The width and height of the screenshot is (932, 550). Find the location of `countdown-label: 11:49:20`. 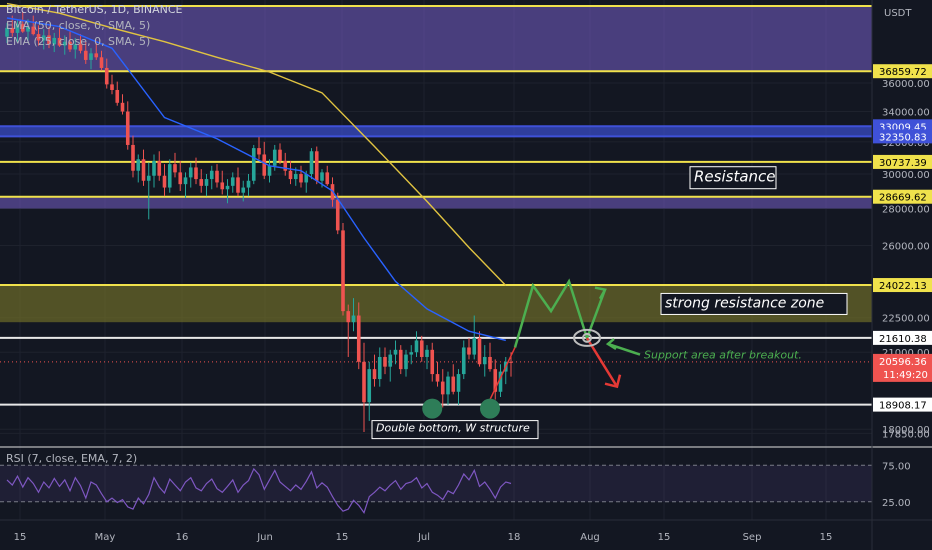

countdown-label: 11:49:20 is located at coordinates (905, 375).